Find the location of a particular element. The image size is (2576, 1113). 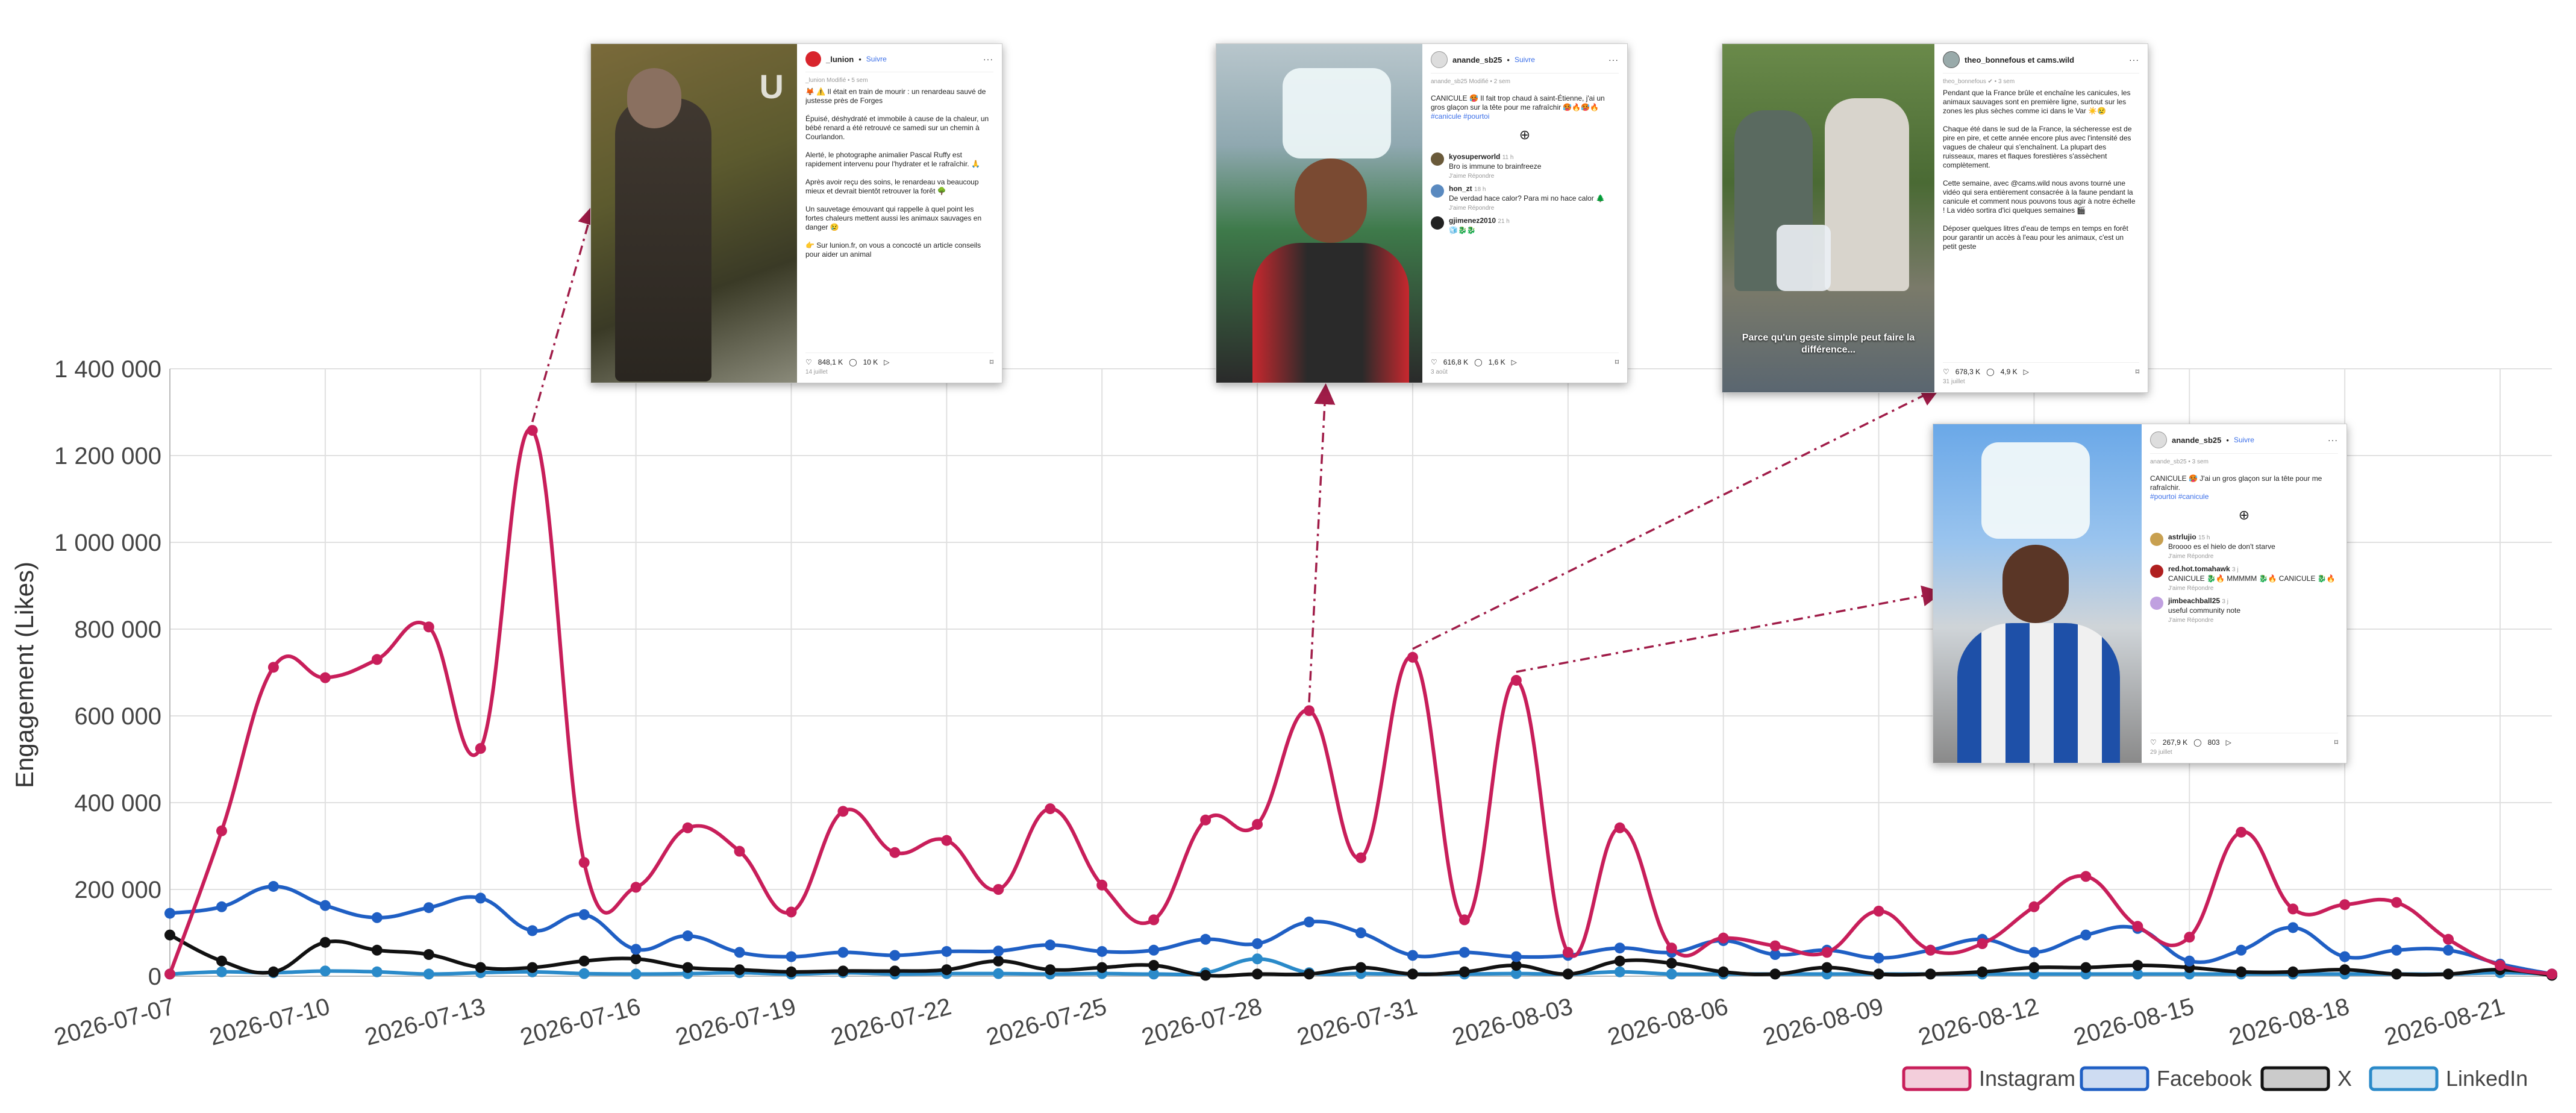

legend-swatch-x is located at coordinates (2295, 1078).